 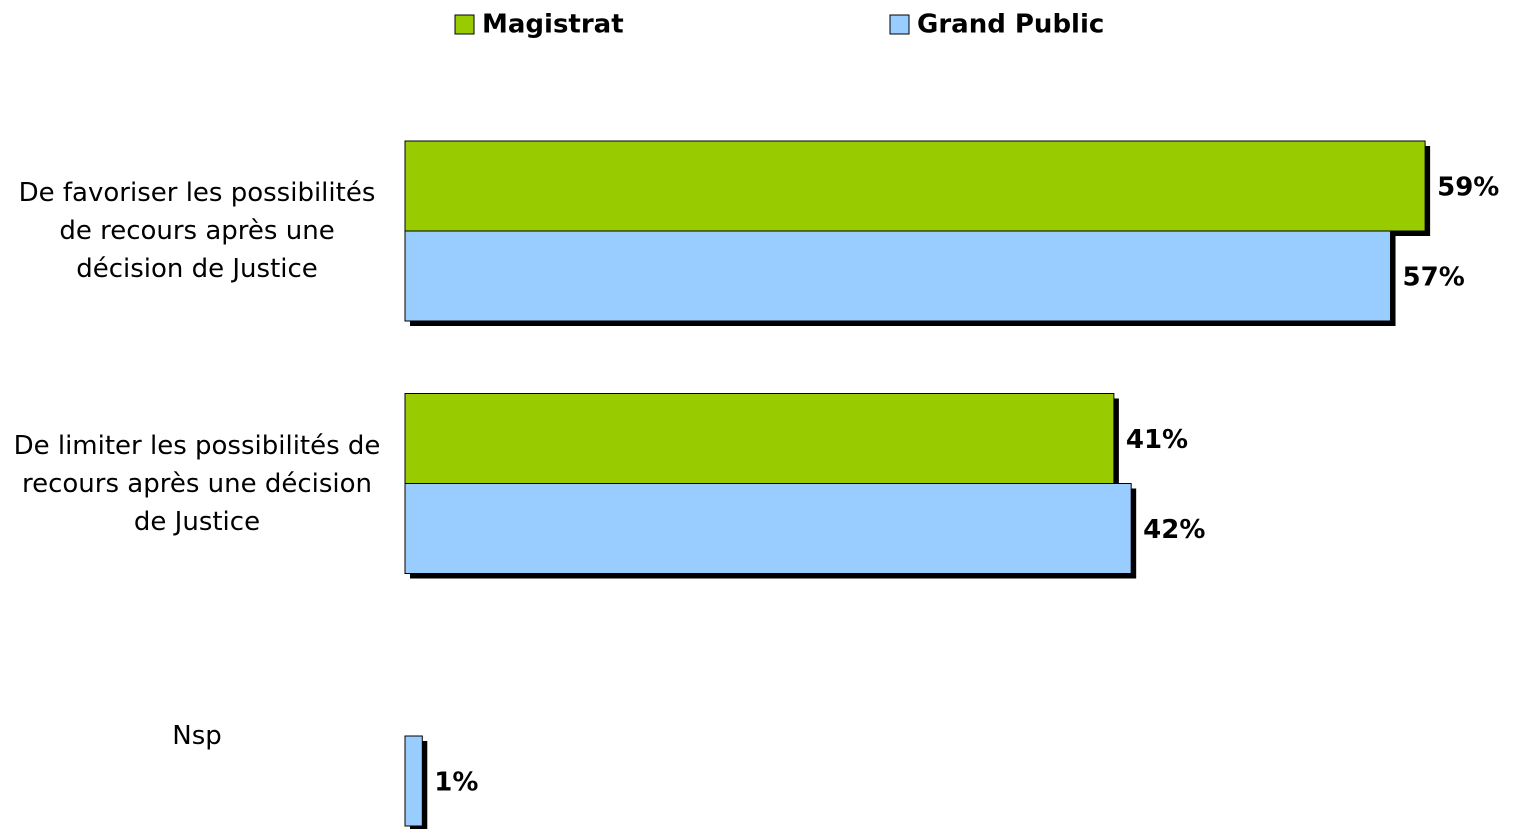 What do you see at coordinates (456, 783) in the screenshot?
I see `value-label: 1%` at bounding box center [456, 783].